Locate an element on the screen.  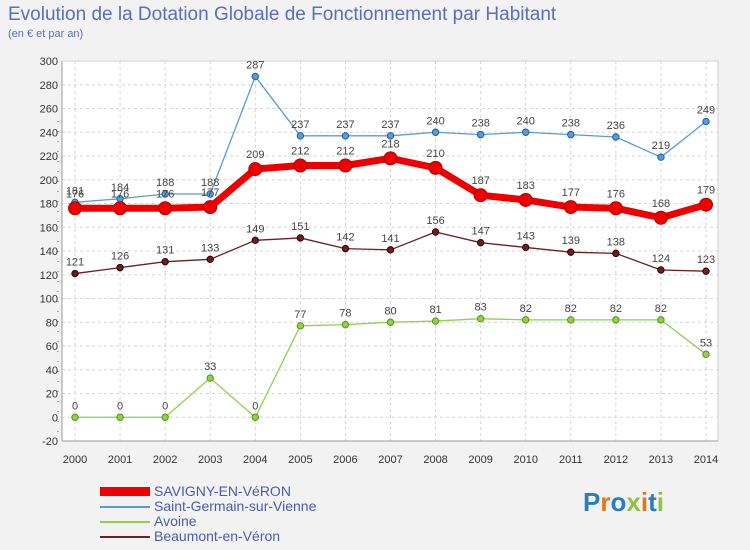
data-label: 133 is located at coordinates (210, 248).